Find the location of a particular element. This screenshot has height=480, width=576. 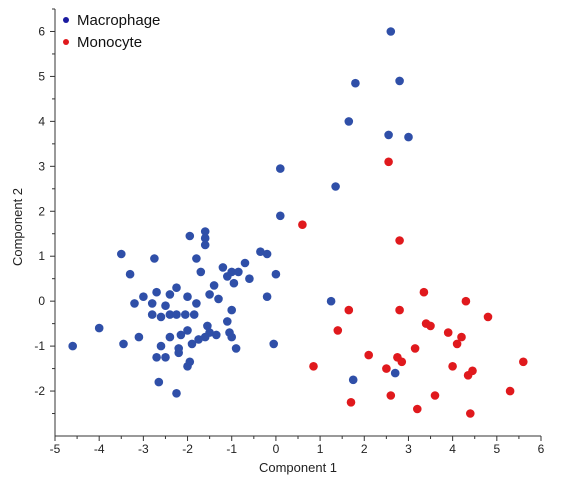

legend-label-macrophage: Macrophage is located at coordinates (118, 20).